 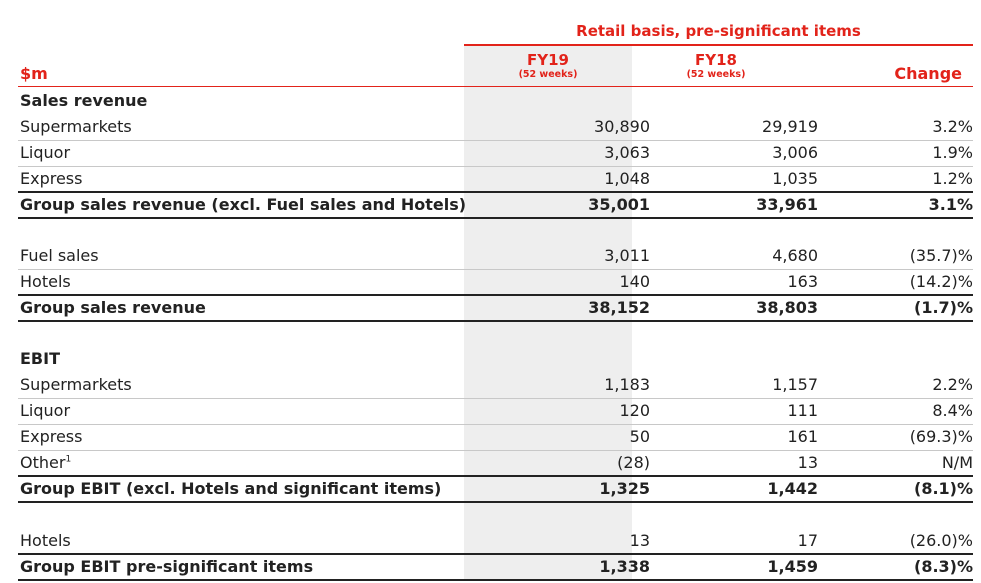 I want to click on row-label: Fuel sales, so click(x=59, y=255).